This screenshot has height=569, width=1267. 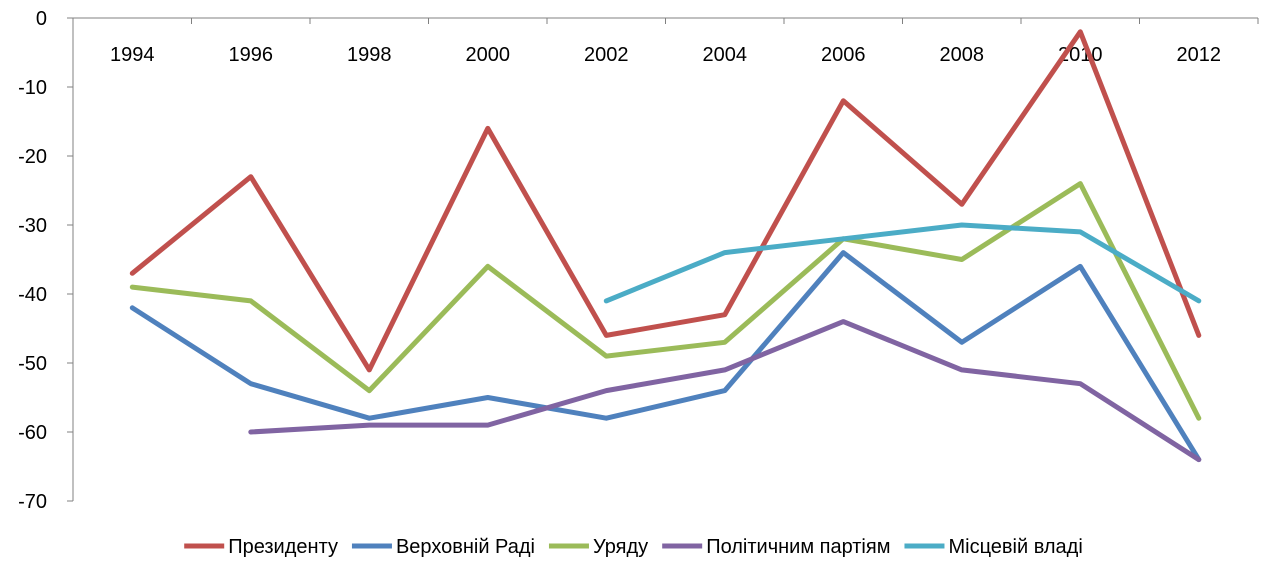 I want to click on x-tick-label: 2008, so click(x=962, y=55).